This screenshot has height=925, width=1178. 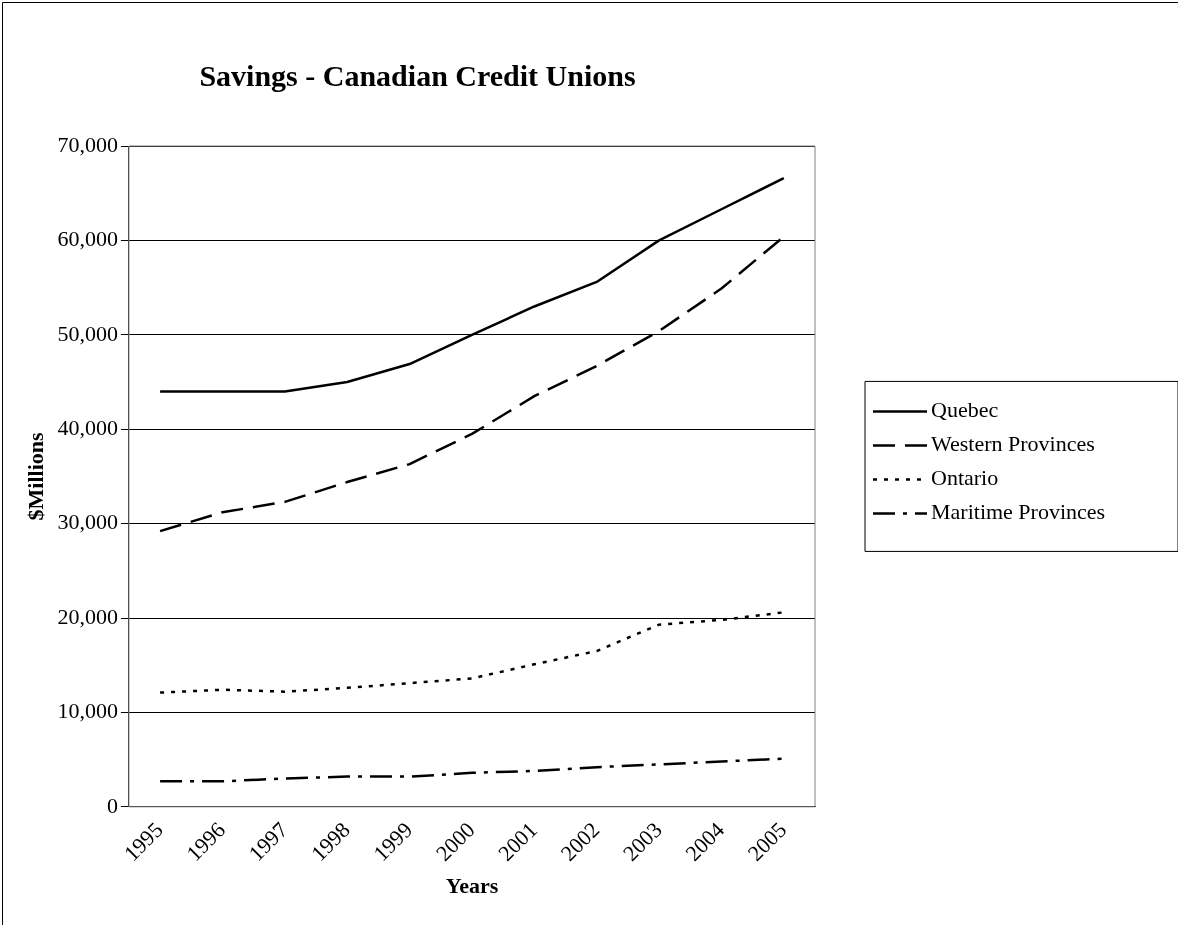 I want to click on y-tick-label: 20,000, so click(x=87, y=616).